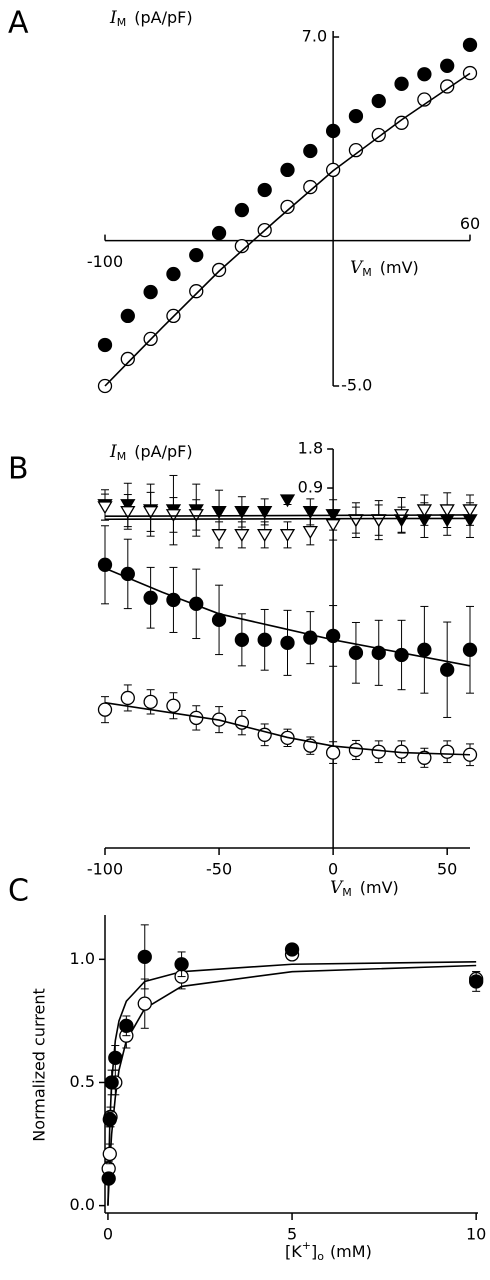  What do you see at coordinates (82, 1204) in the screenshot?
I see `y-tick-label: 0.0` at bounding box center [82, 1204].